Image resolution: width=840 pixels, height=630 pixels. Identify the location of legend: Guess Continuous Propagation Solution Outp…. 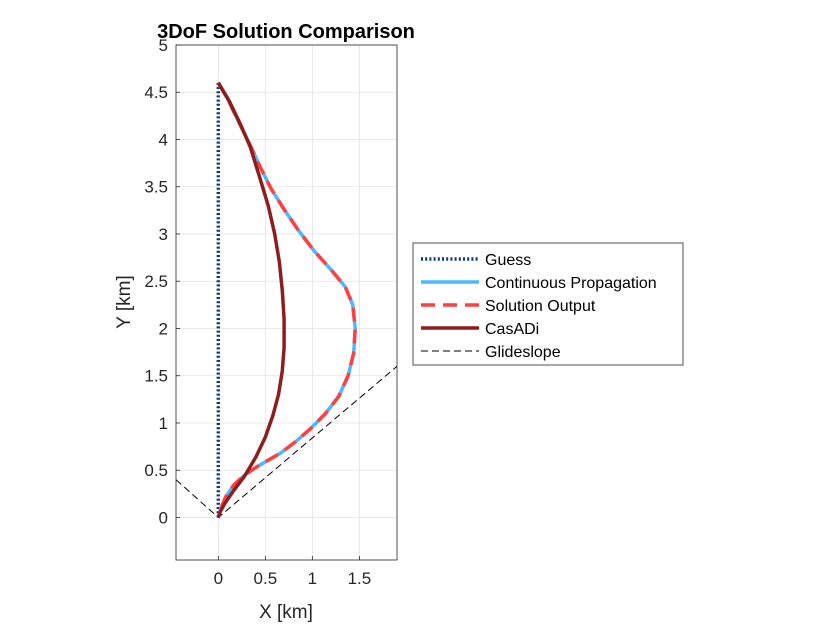
(548, 304).